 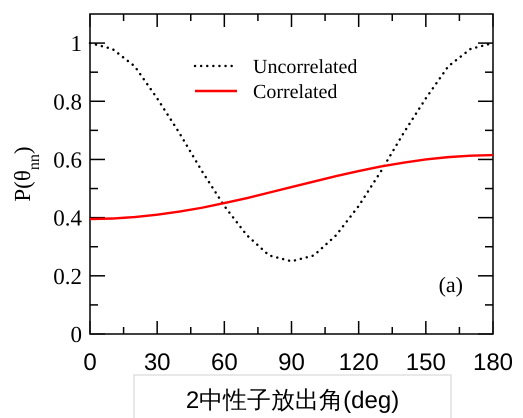 I want to click on x-axis-title: 2中性子放出角(deg), so click(x=293, y=400).